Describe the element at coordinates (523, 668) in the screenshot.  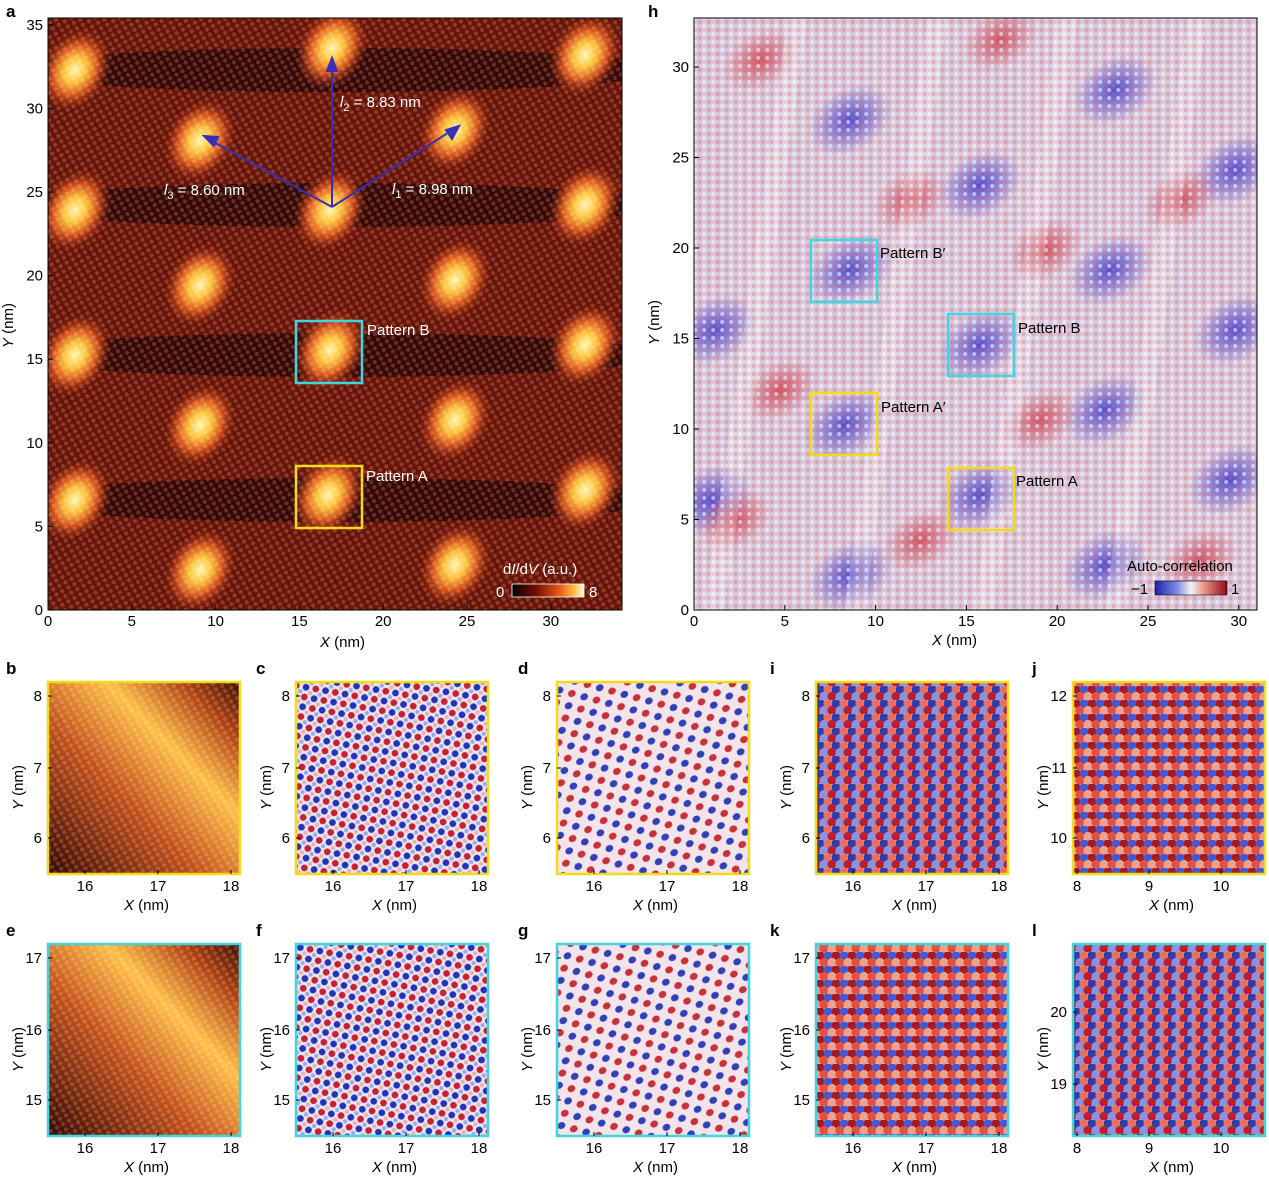
I see `panel-label-d: d` at that location.